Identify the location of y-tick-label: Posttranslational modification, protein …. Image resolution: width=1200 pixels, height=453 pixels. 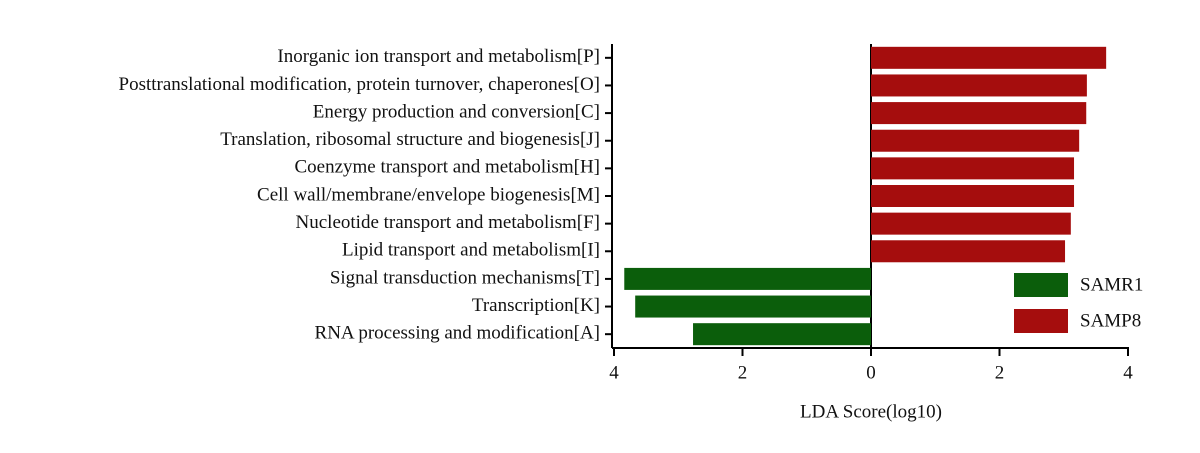
(360, 84).